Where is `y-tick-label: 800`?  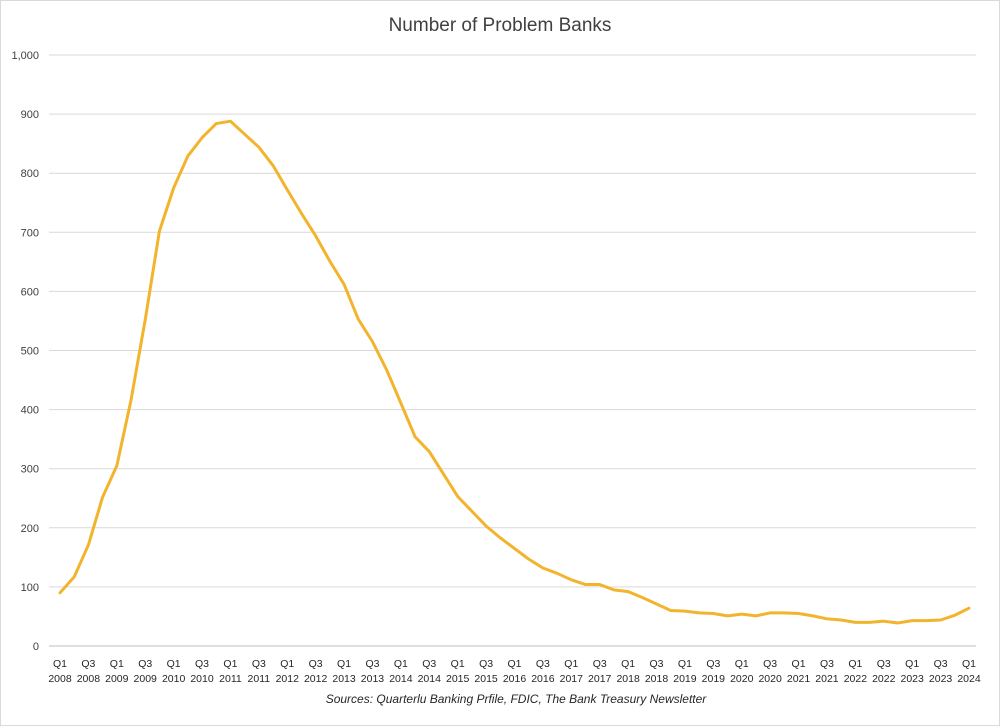 y-tick-label: 800 is located at coordinates (30, 174).